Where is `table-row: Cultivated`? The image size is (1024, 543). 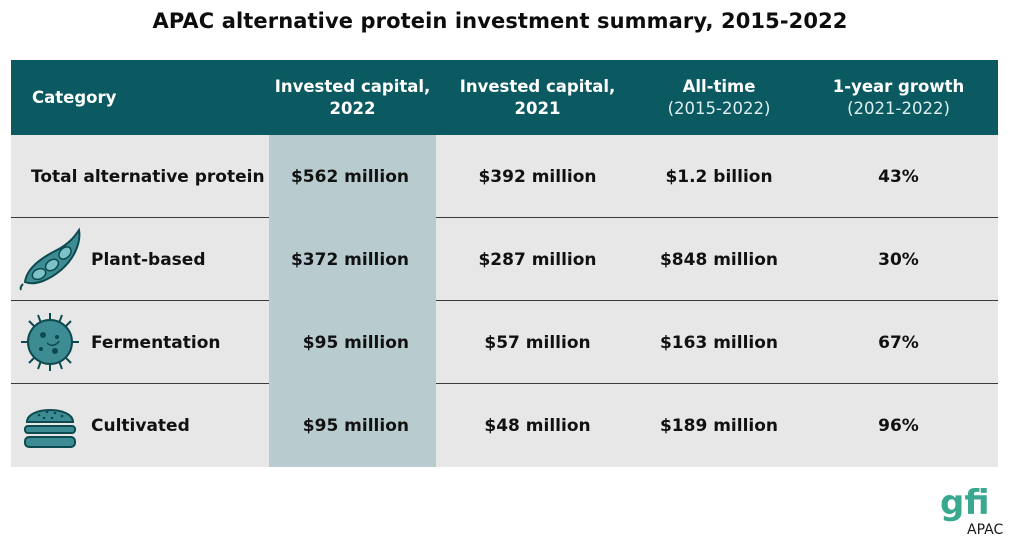 table-row: Cultivated is located at coordinates (504, 425).